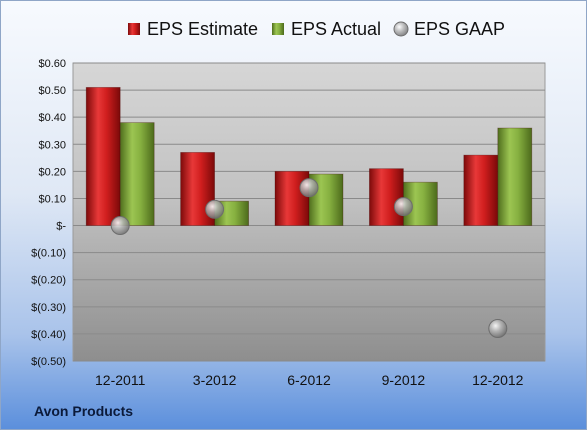  I want to click on x-tick-label: 6-2012, so click(309, 380).